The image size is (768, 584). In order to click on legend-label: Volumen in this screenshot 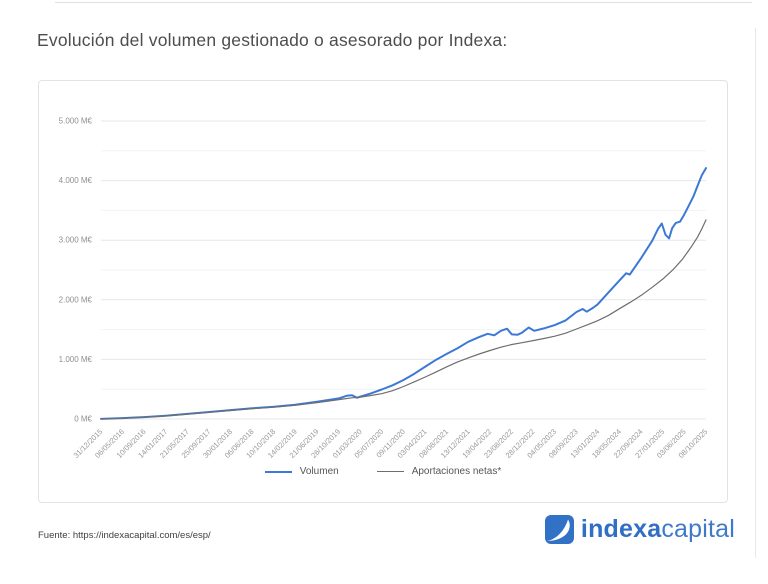, I will do `click(319, 471)`.